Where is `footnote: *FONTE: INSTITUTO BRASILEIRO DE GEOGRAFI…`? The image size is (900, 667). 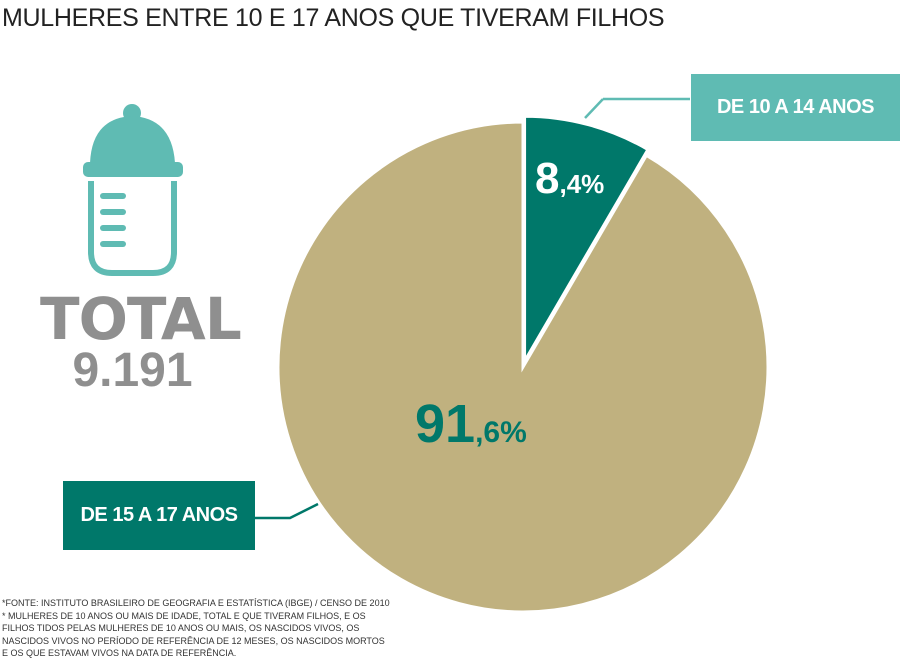
footnote: *FONTE: INSTITUTO BRASILEIRO DE GEOGRAFI… is located at coordinates (196, 603).